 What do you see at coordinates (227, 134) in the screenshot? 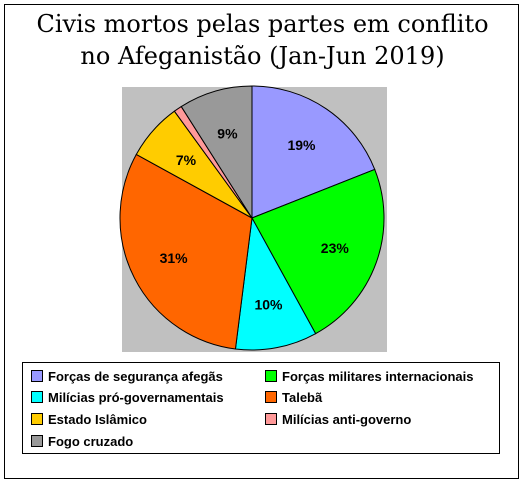
I see `pie-data-label-6: 9%` at bounding box center [227, 134].